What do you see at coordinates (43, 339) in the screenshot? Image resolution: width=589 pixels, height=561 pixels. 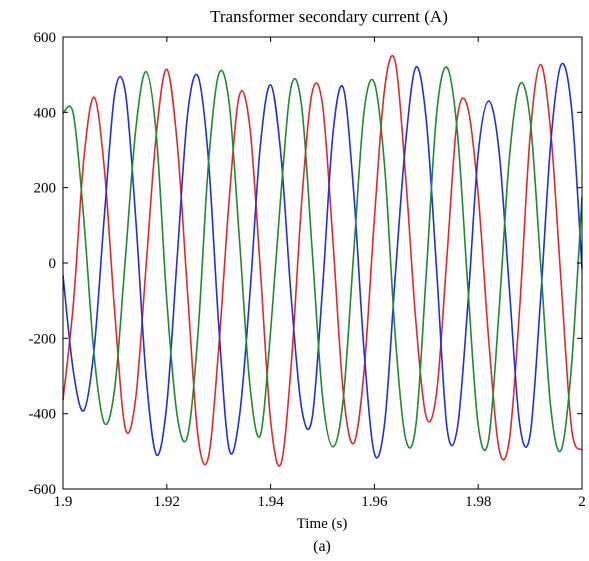 I see `y-tick-label: -200` at bounding box center [43, 339].